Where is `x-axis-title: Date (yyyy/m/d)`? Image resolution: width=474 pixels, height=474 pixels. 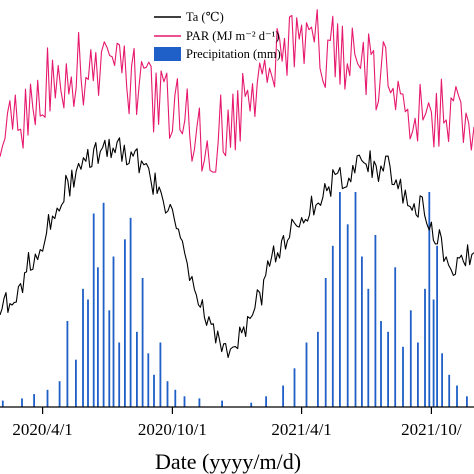 x-axis-title: Date (yyyy/m/d) is located at coordinates (228, 461).